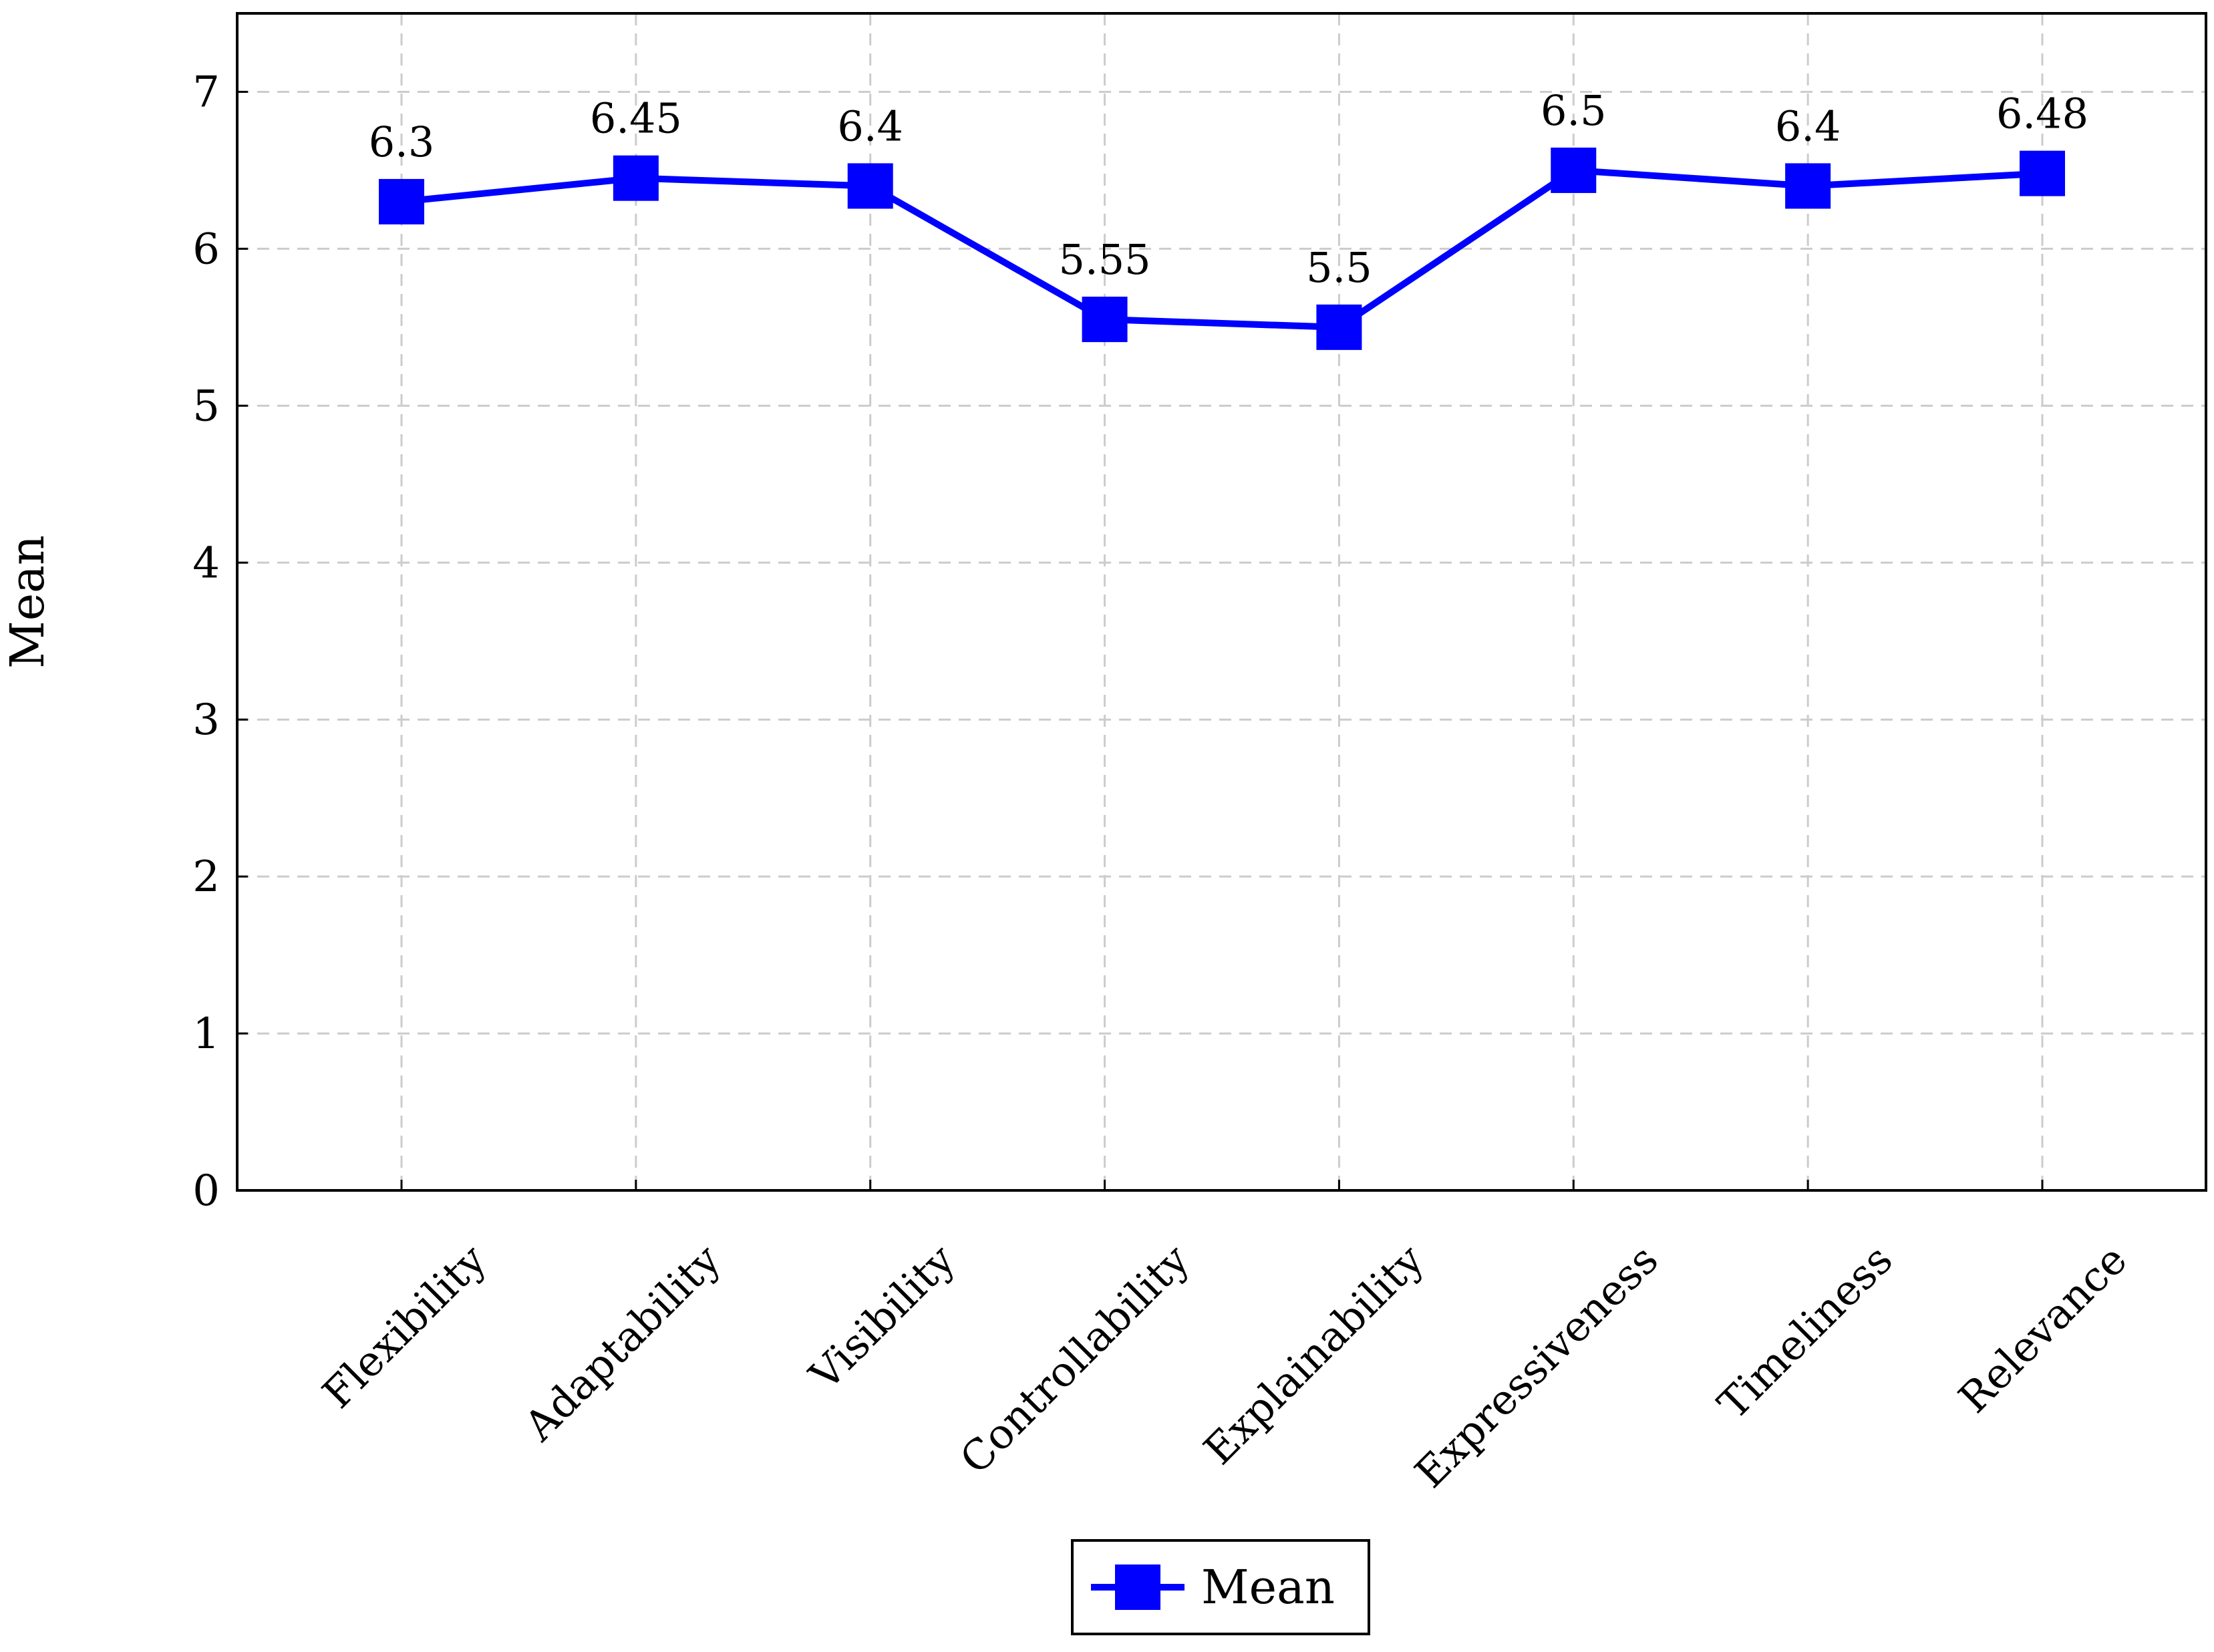 The image size is (2214, 1652). I want to click on data-label: 6.48, so click(2042, 114).